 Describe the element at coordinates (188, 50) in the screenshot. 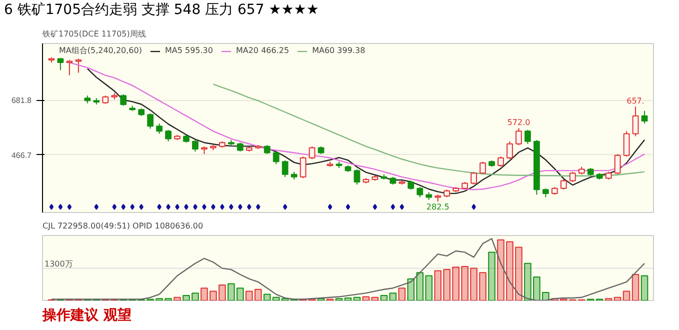

I see `legend-label: MA5 595.30` at that location.